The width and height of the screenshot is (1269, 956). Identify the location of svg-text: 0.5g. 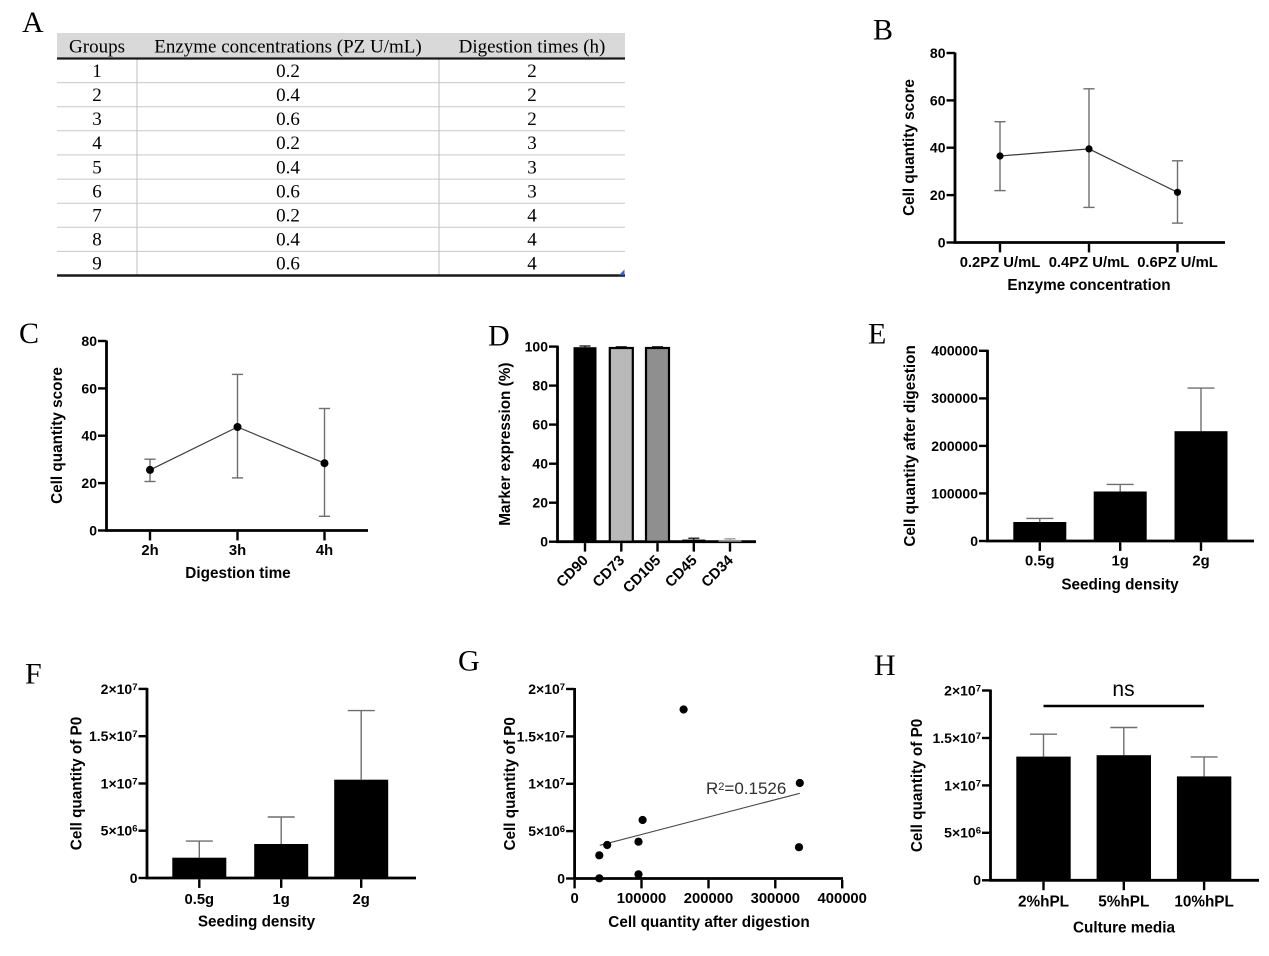
(199, 900).